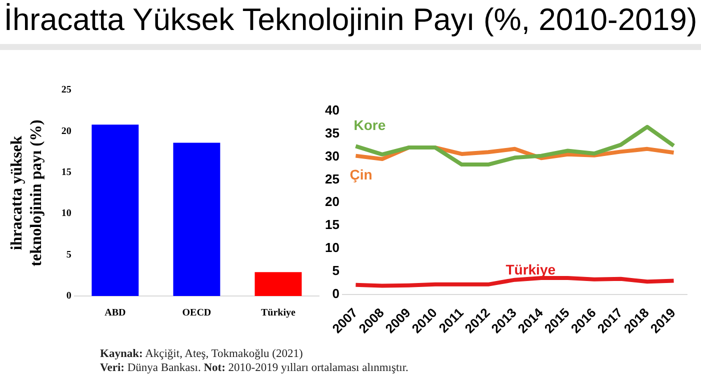  Describe the element at coordinates (201, 354) in the screenshot. I see `text: Kaynak: Akçiğit, Ateş, Tokmakoğlu (2021)` at that location.